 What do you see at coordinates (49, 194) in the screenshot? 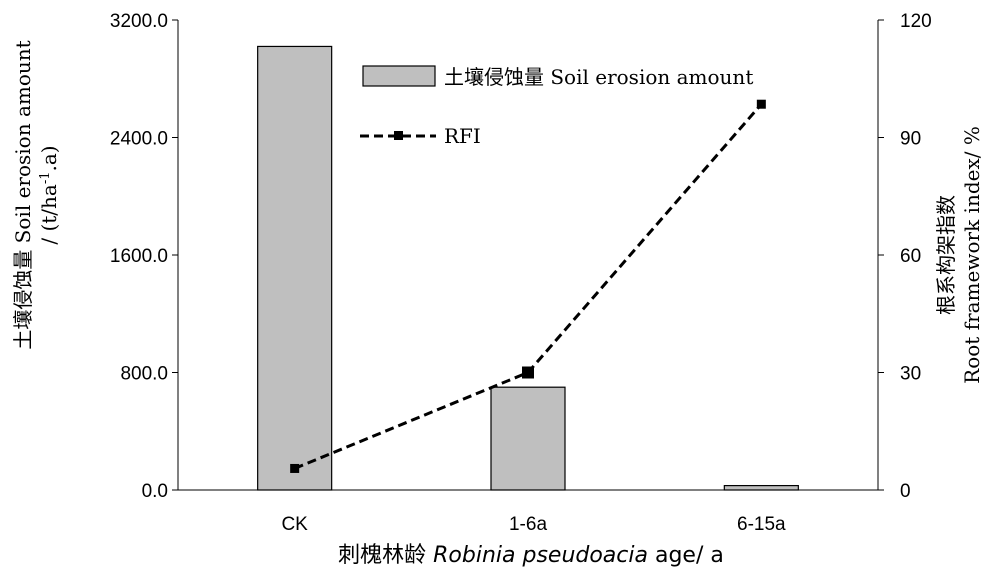
I see `y-axis-left-title-line2: / (t/ha-1.a)` at bounding box center [49, 194].